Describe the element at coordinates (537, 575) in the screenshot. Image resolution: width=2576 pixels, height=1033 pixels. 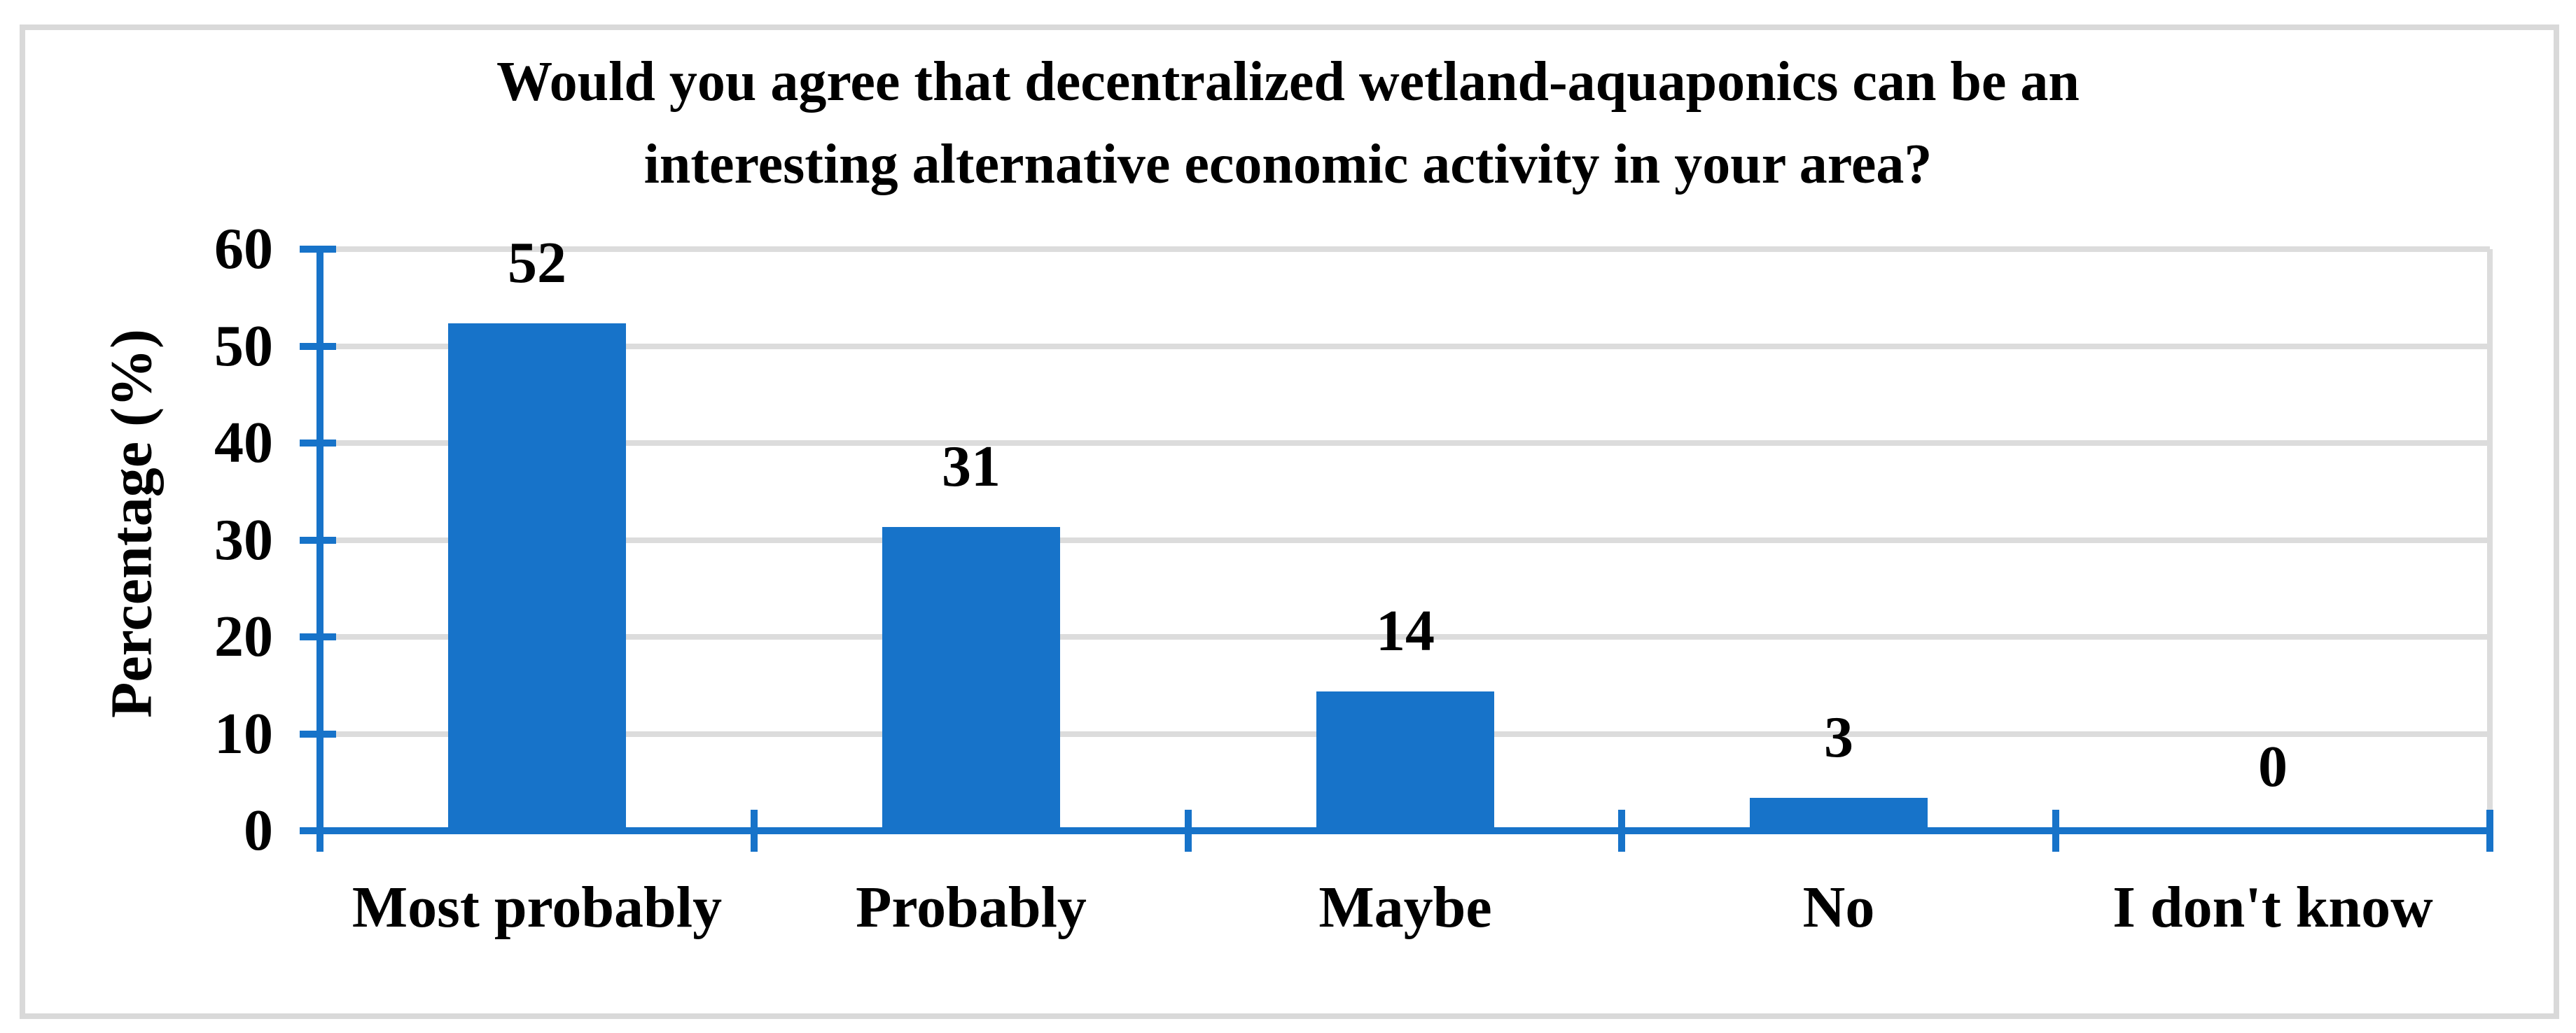
I see `bar-most-probably` at that location.